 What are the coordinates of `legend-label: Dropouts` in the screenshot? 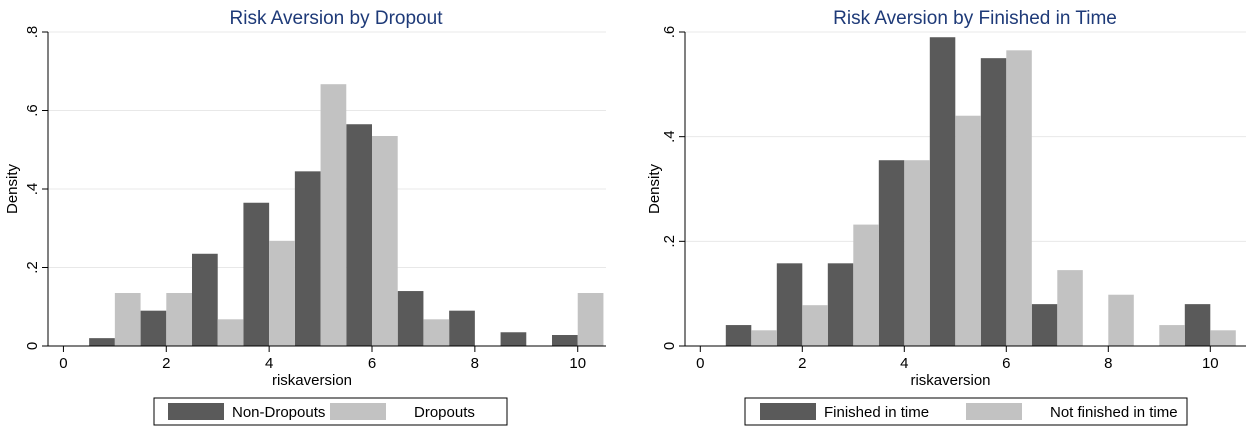 It's located at (444, 412).